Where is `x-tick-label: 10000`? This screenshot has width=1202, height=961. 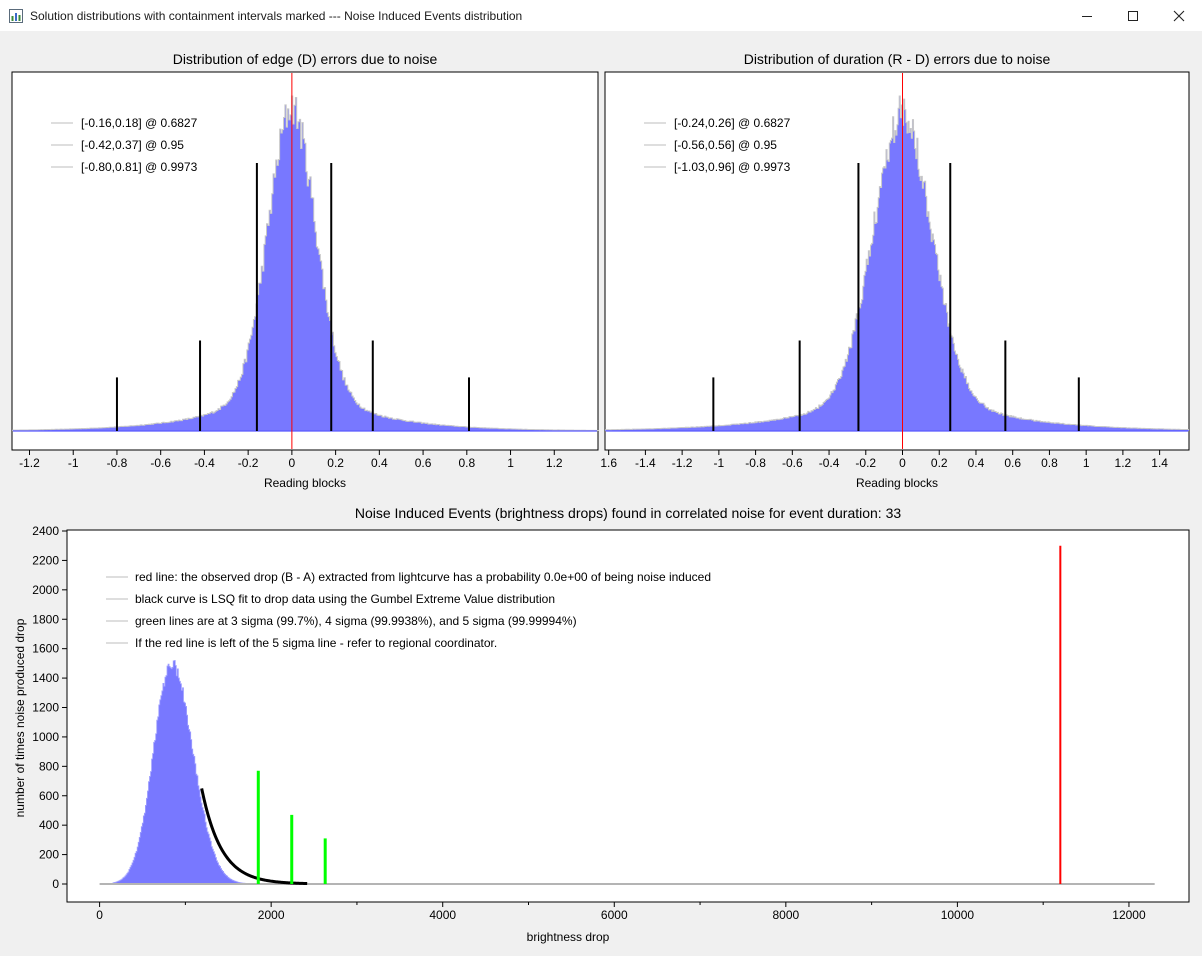
x-tick-label: 10000 is located at coordinates (958, 915).